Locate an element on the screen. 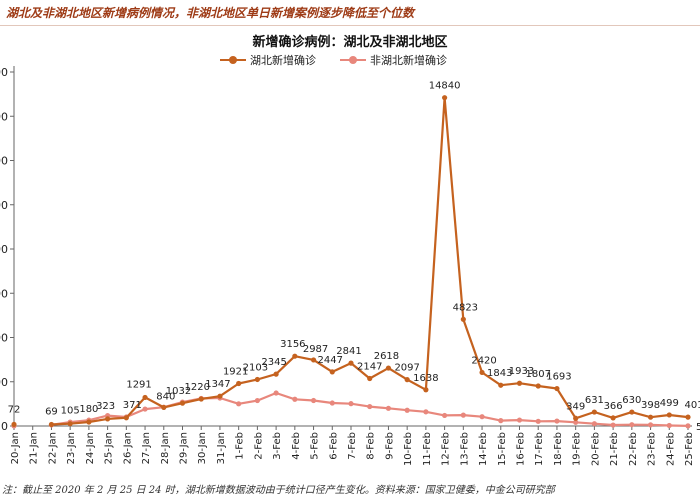 Image resolution: width=700 pixels, height=500 pixels. y-tick-label-5: 10000 is located at coordinates (4, 205).